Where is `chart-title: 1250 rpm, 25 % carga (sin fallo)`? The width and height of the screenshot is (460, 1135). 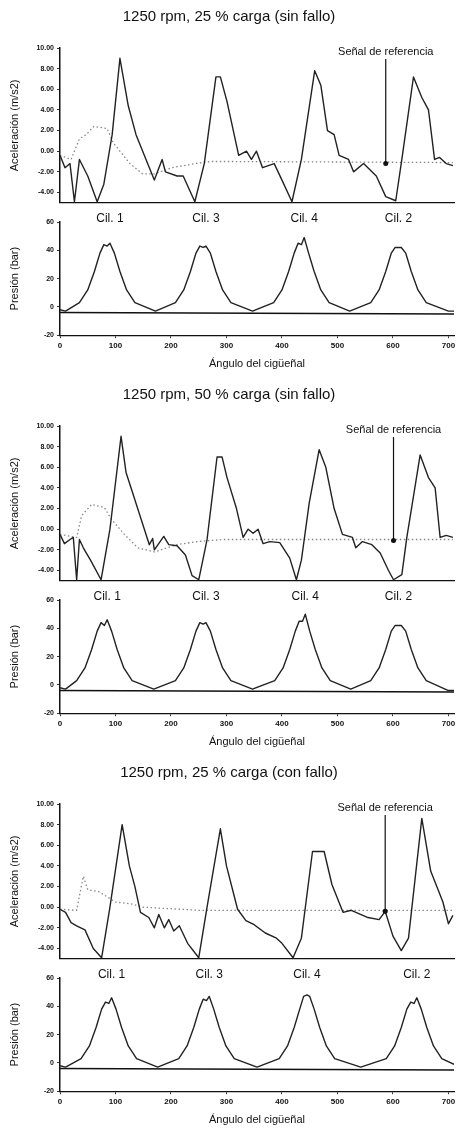 chart-title: 1250 rpm, 25 % carga (sin fallo) is located at coordinates (229, 16).